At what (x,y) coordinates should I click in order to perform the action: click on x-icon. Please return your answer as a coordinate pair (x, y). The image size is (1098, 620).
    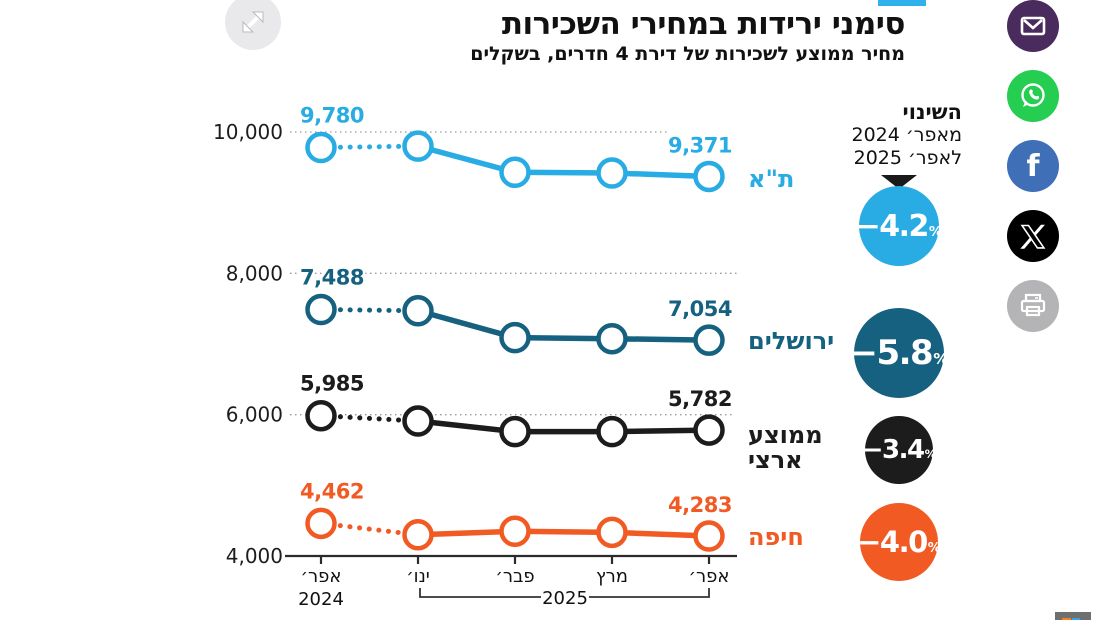
    Looking at the image, I should click on (1033, 236).